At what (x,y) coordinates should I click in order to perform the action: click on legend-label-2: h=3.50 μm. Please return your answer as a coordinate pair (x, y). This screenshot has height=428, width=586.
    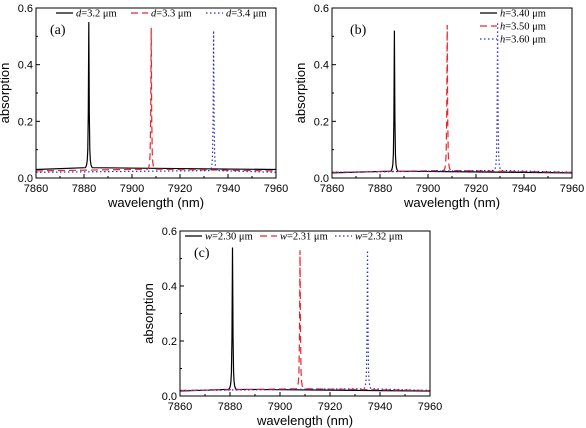
    Looking at the image, I should click on (523, 27).